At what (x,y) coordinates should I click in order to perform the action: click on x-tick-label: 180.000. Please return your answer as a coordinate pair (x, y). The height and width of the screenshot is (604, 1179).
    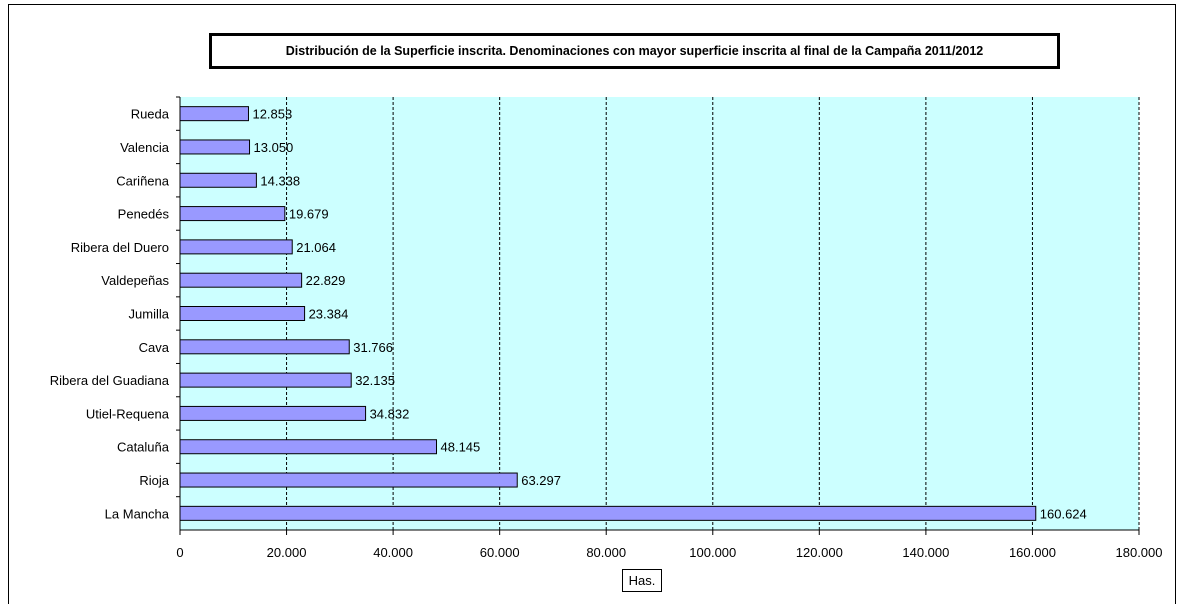
    Looking at the image, I should click on (1139, 552).